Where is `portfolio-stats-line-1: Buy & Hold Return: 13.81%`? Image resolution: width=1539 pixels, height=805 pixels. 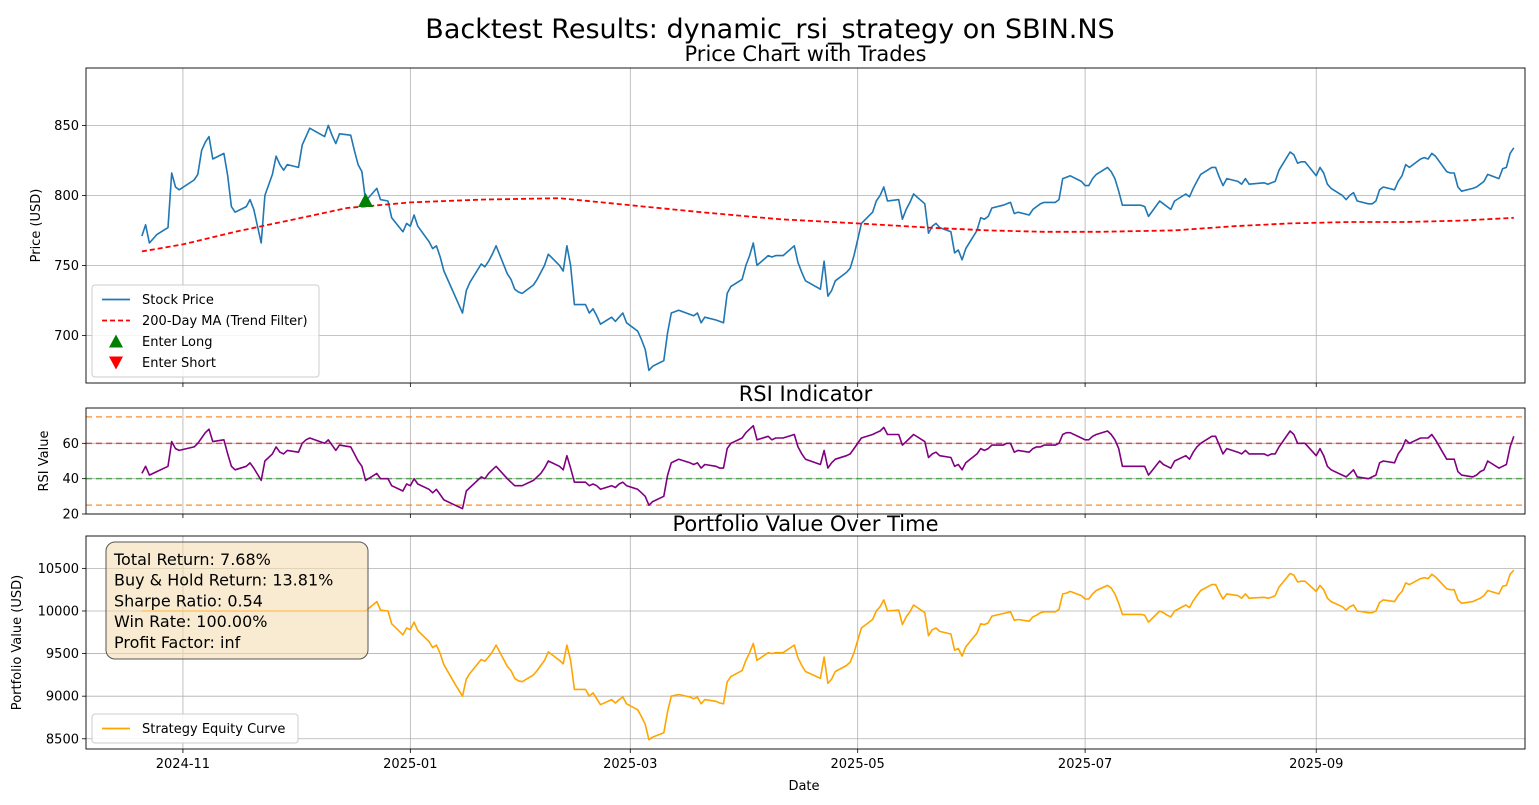
portfolio-stats-line-1: Buy & Hold Return: 13.81% is located at coordinates (223, 580).